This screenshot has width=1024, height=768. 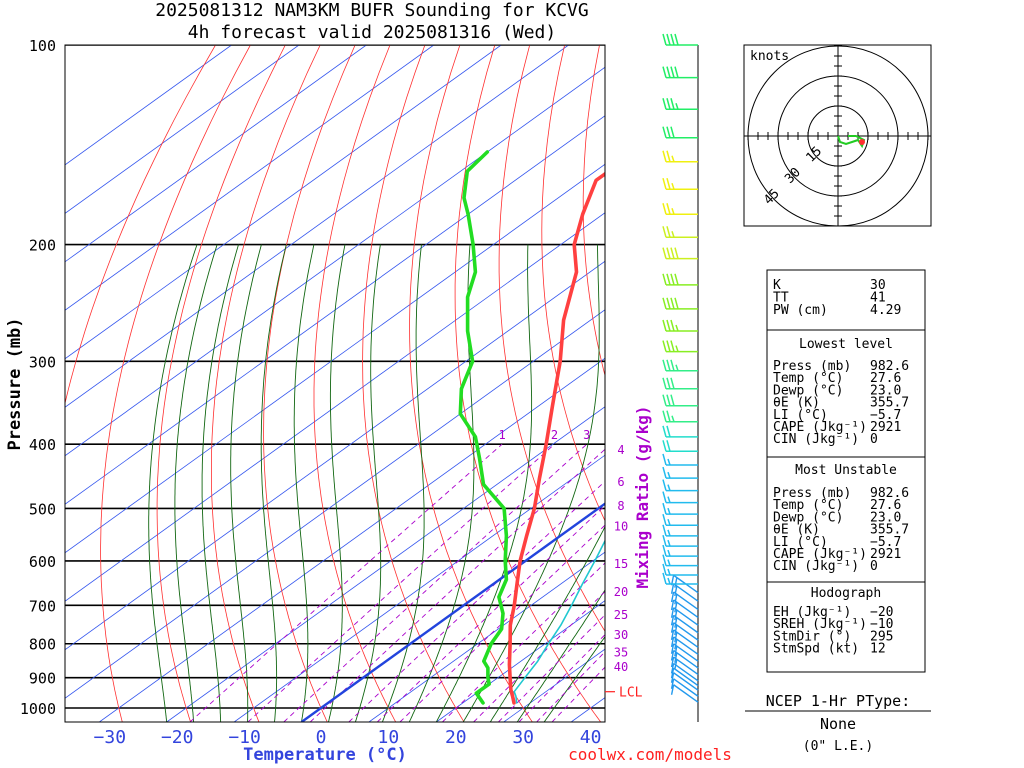 I want to click on freezing-isotherm-line, so click(x=452, y=612).